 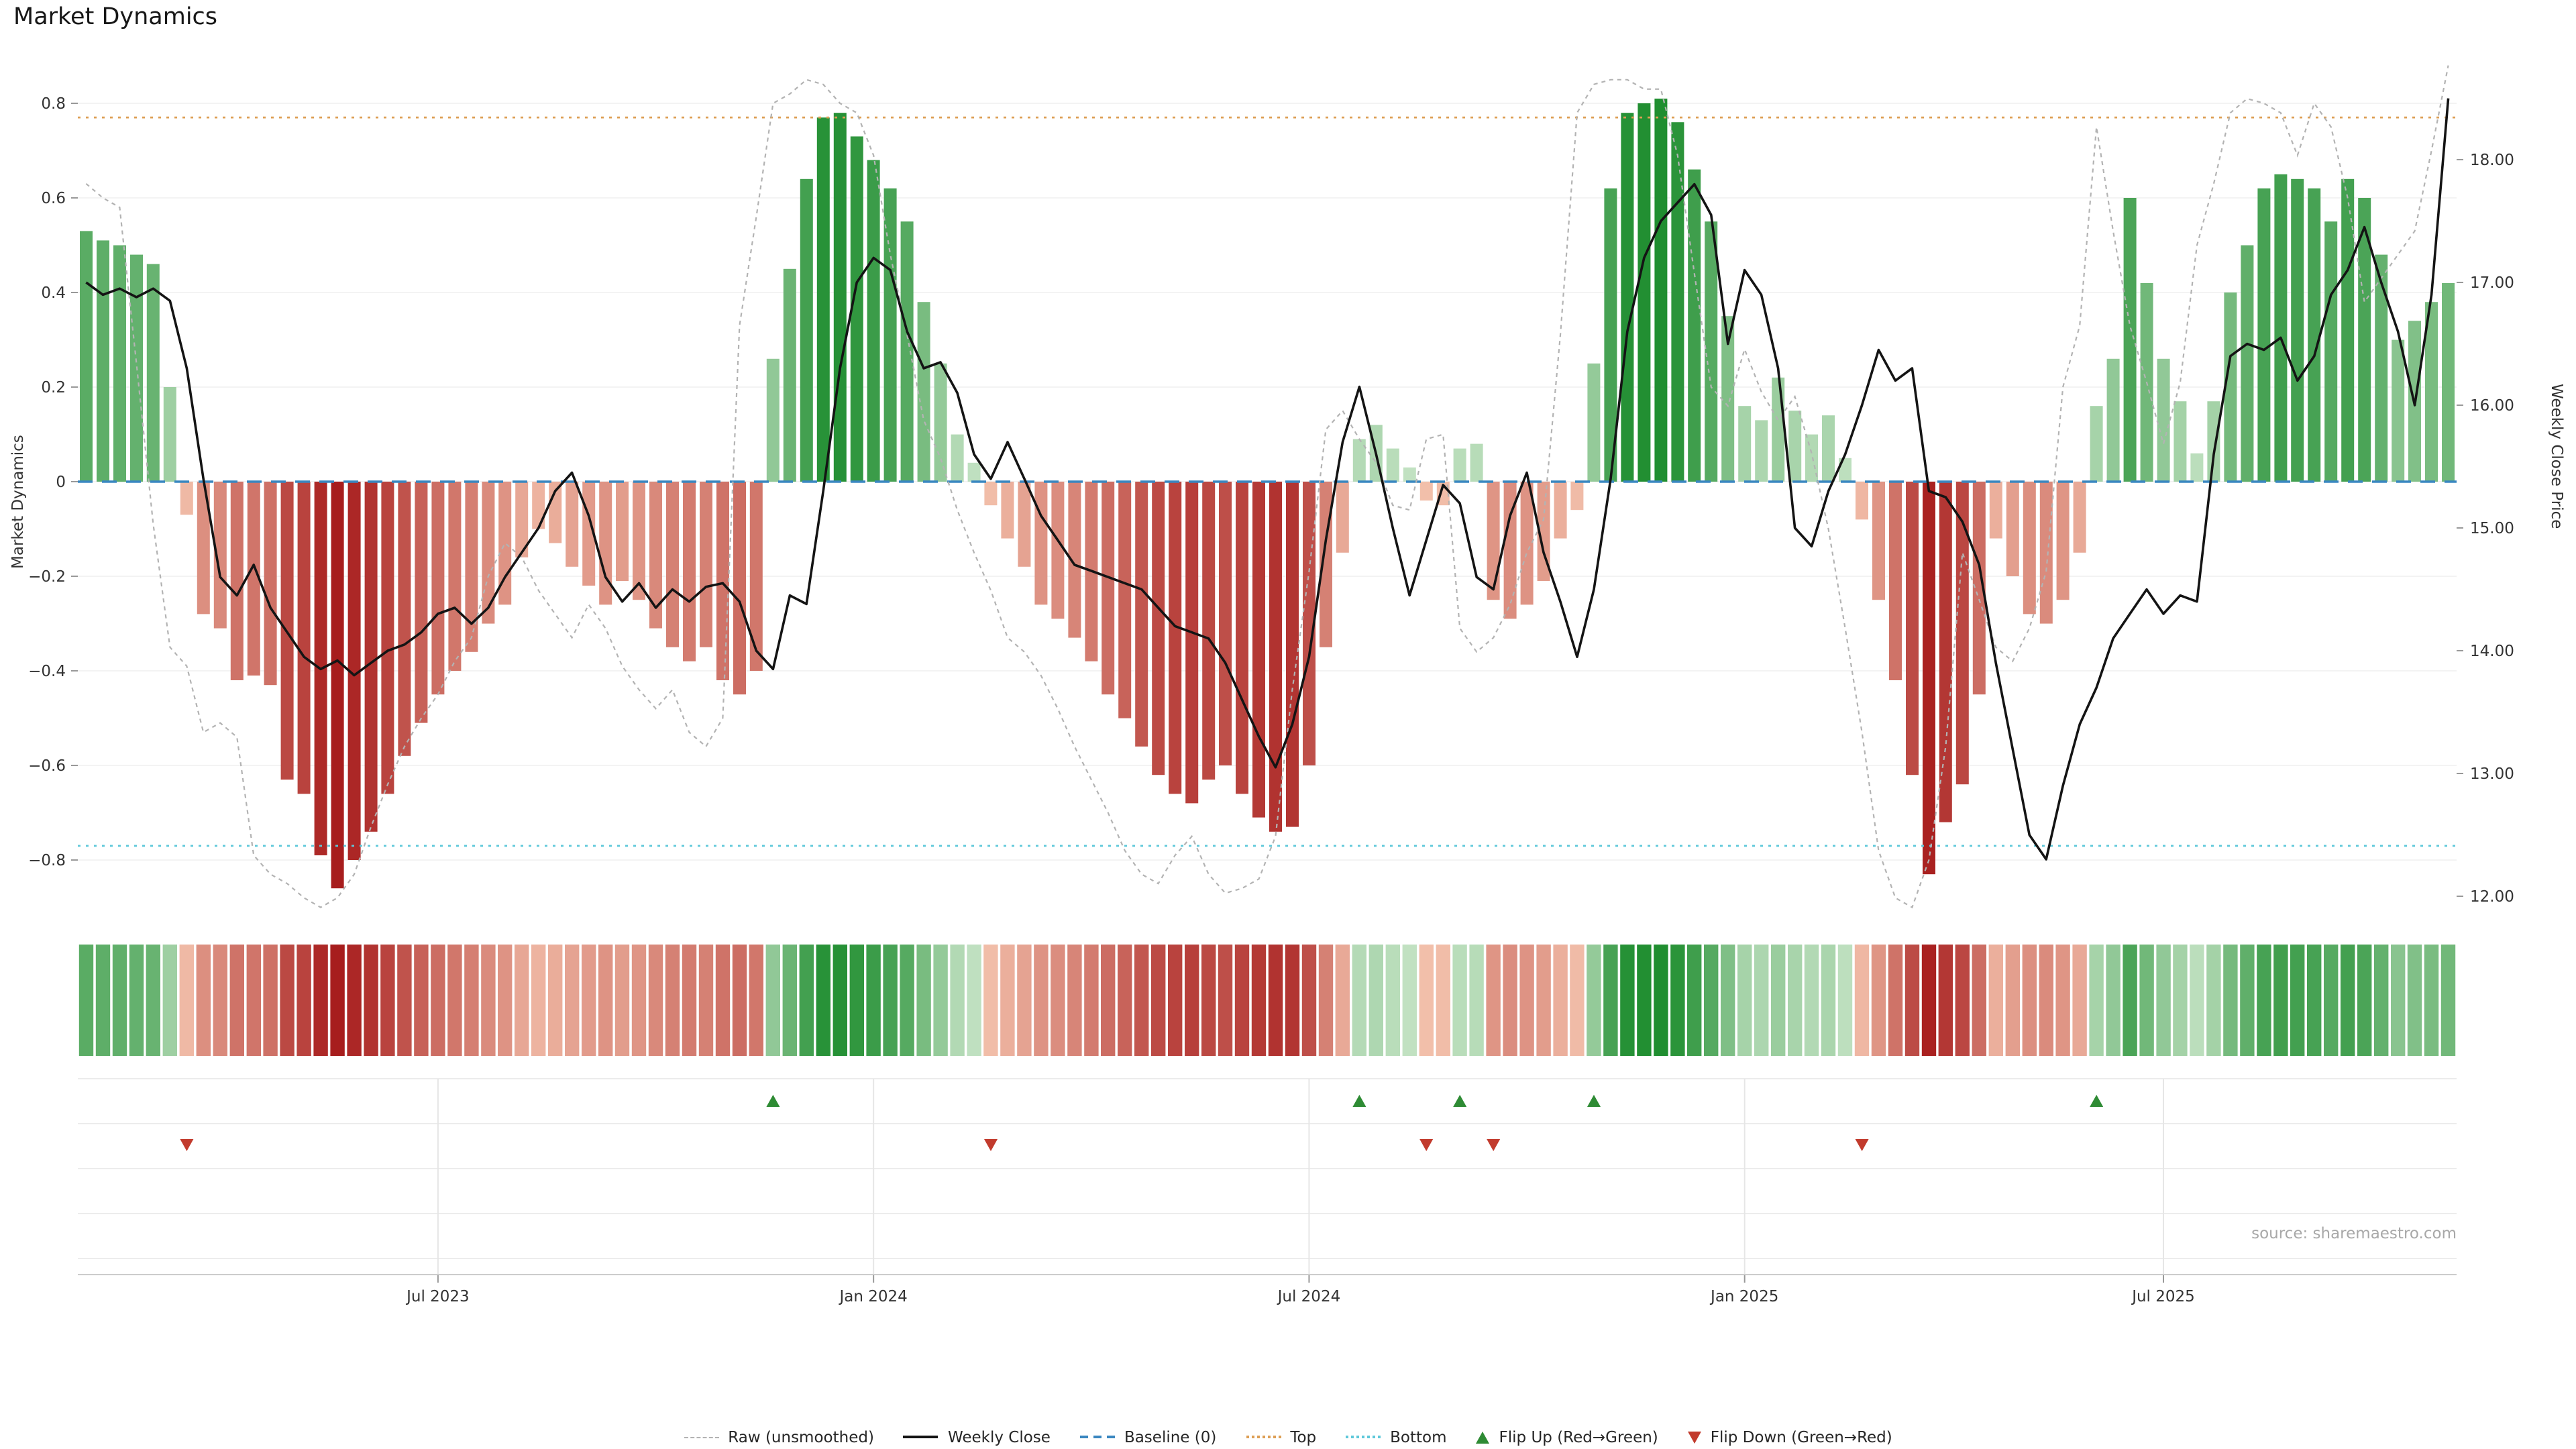 I want to click on legend-item-raw: Raw (unsmoothed), so click(x=779, y=1437).